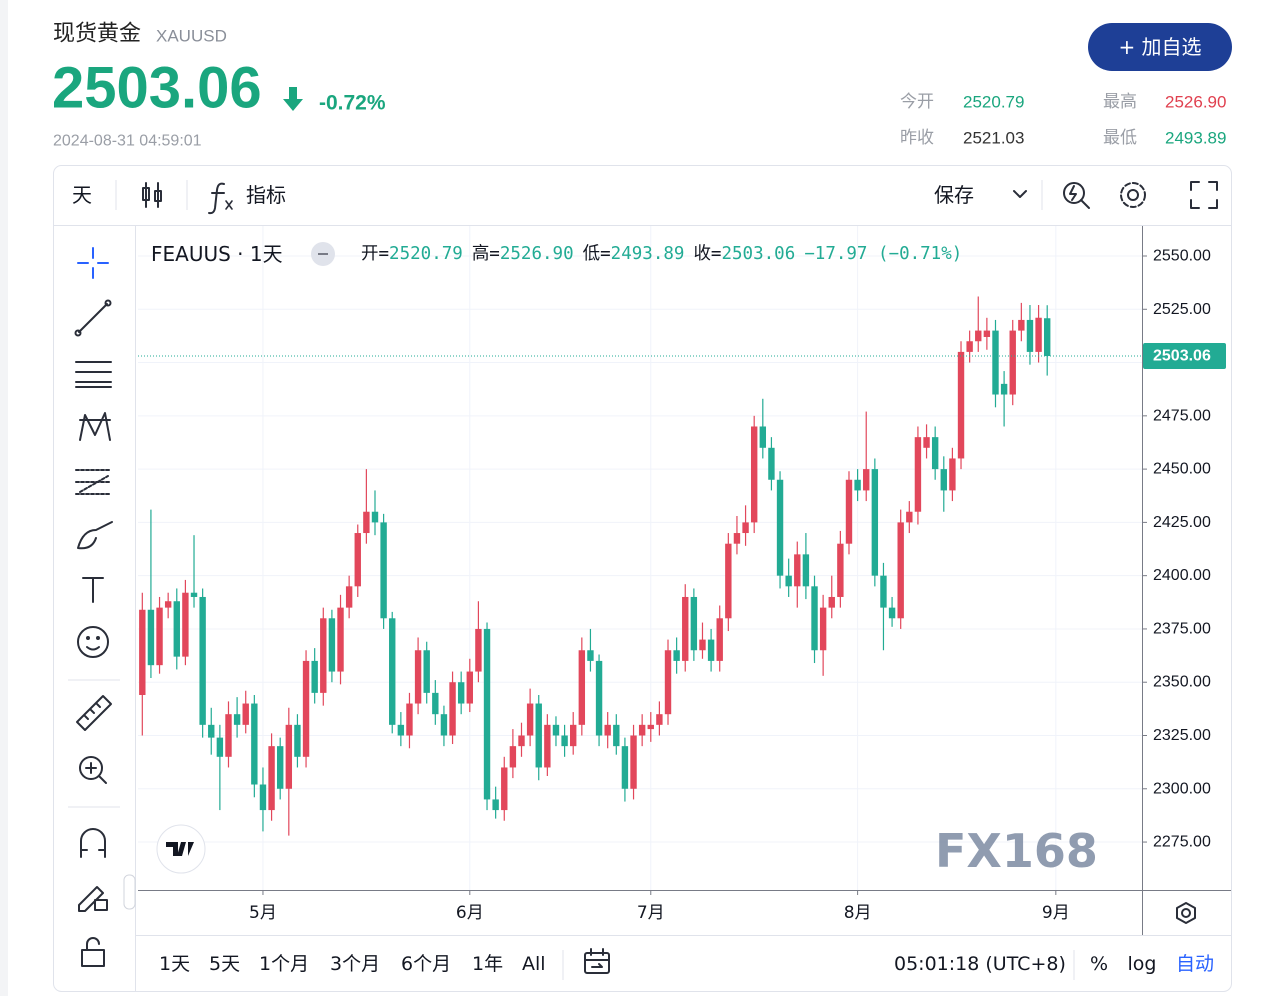 This screenshot has width=1277, height=996. Describe the element at coordinates (224, 964) in the screenshot. I see `range-button: 5天` at that location.